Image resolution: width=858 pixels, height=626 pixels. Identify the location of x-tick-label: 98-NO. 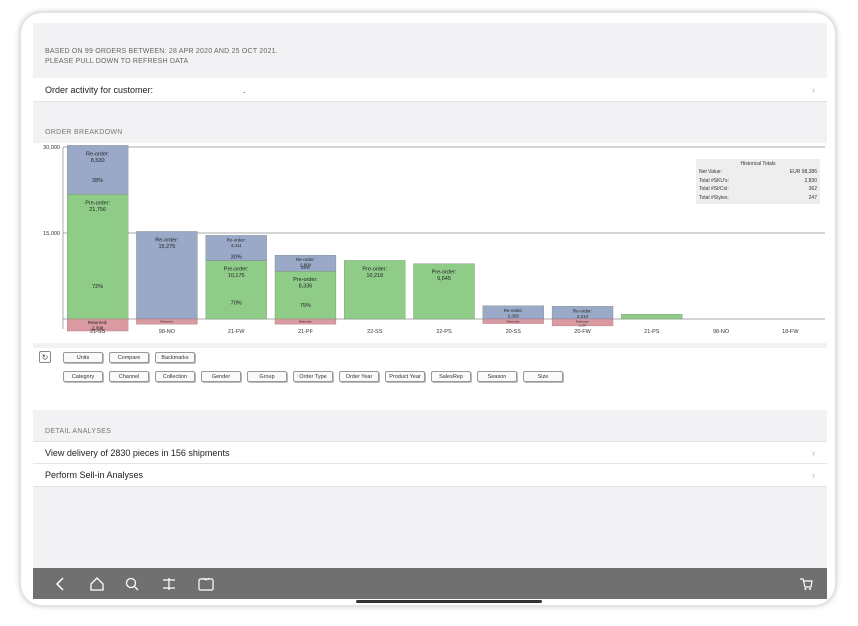
(167, 332).